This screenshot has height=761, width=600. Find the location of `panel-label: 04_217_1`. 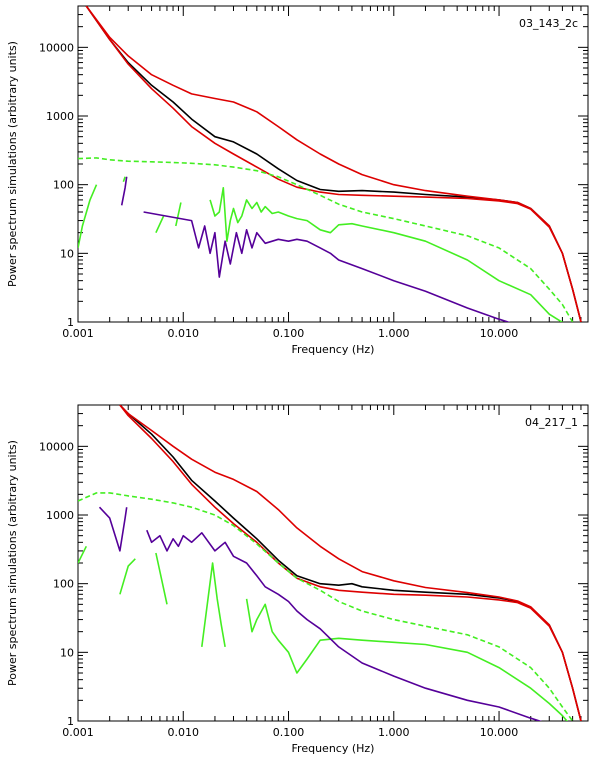

panel-label: 04_217_1 is located at coordinates (551, 422).